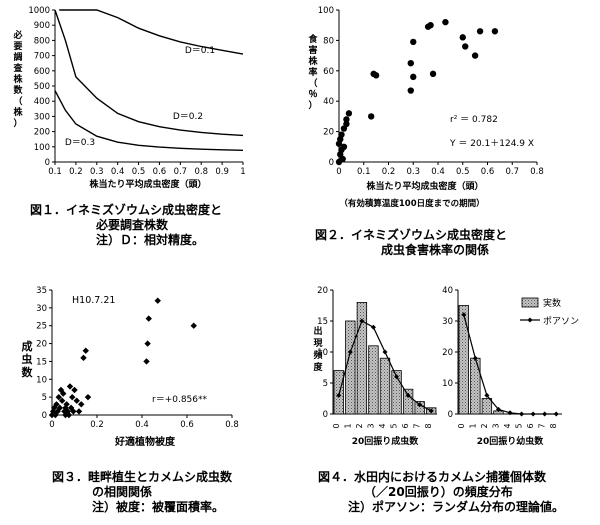  Describe the element at coordinates (495, 425) in the screenshot. I see `fig4b-x-tick-label: 3` at that location.